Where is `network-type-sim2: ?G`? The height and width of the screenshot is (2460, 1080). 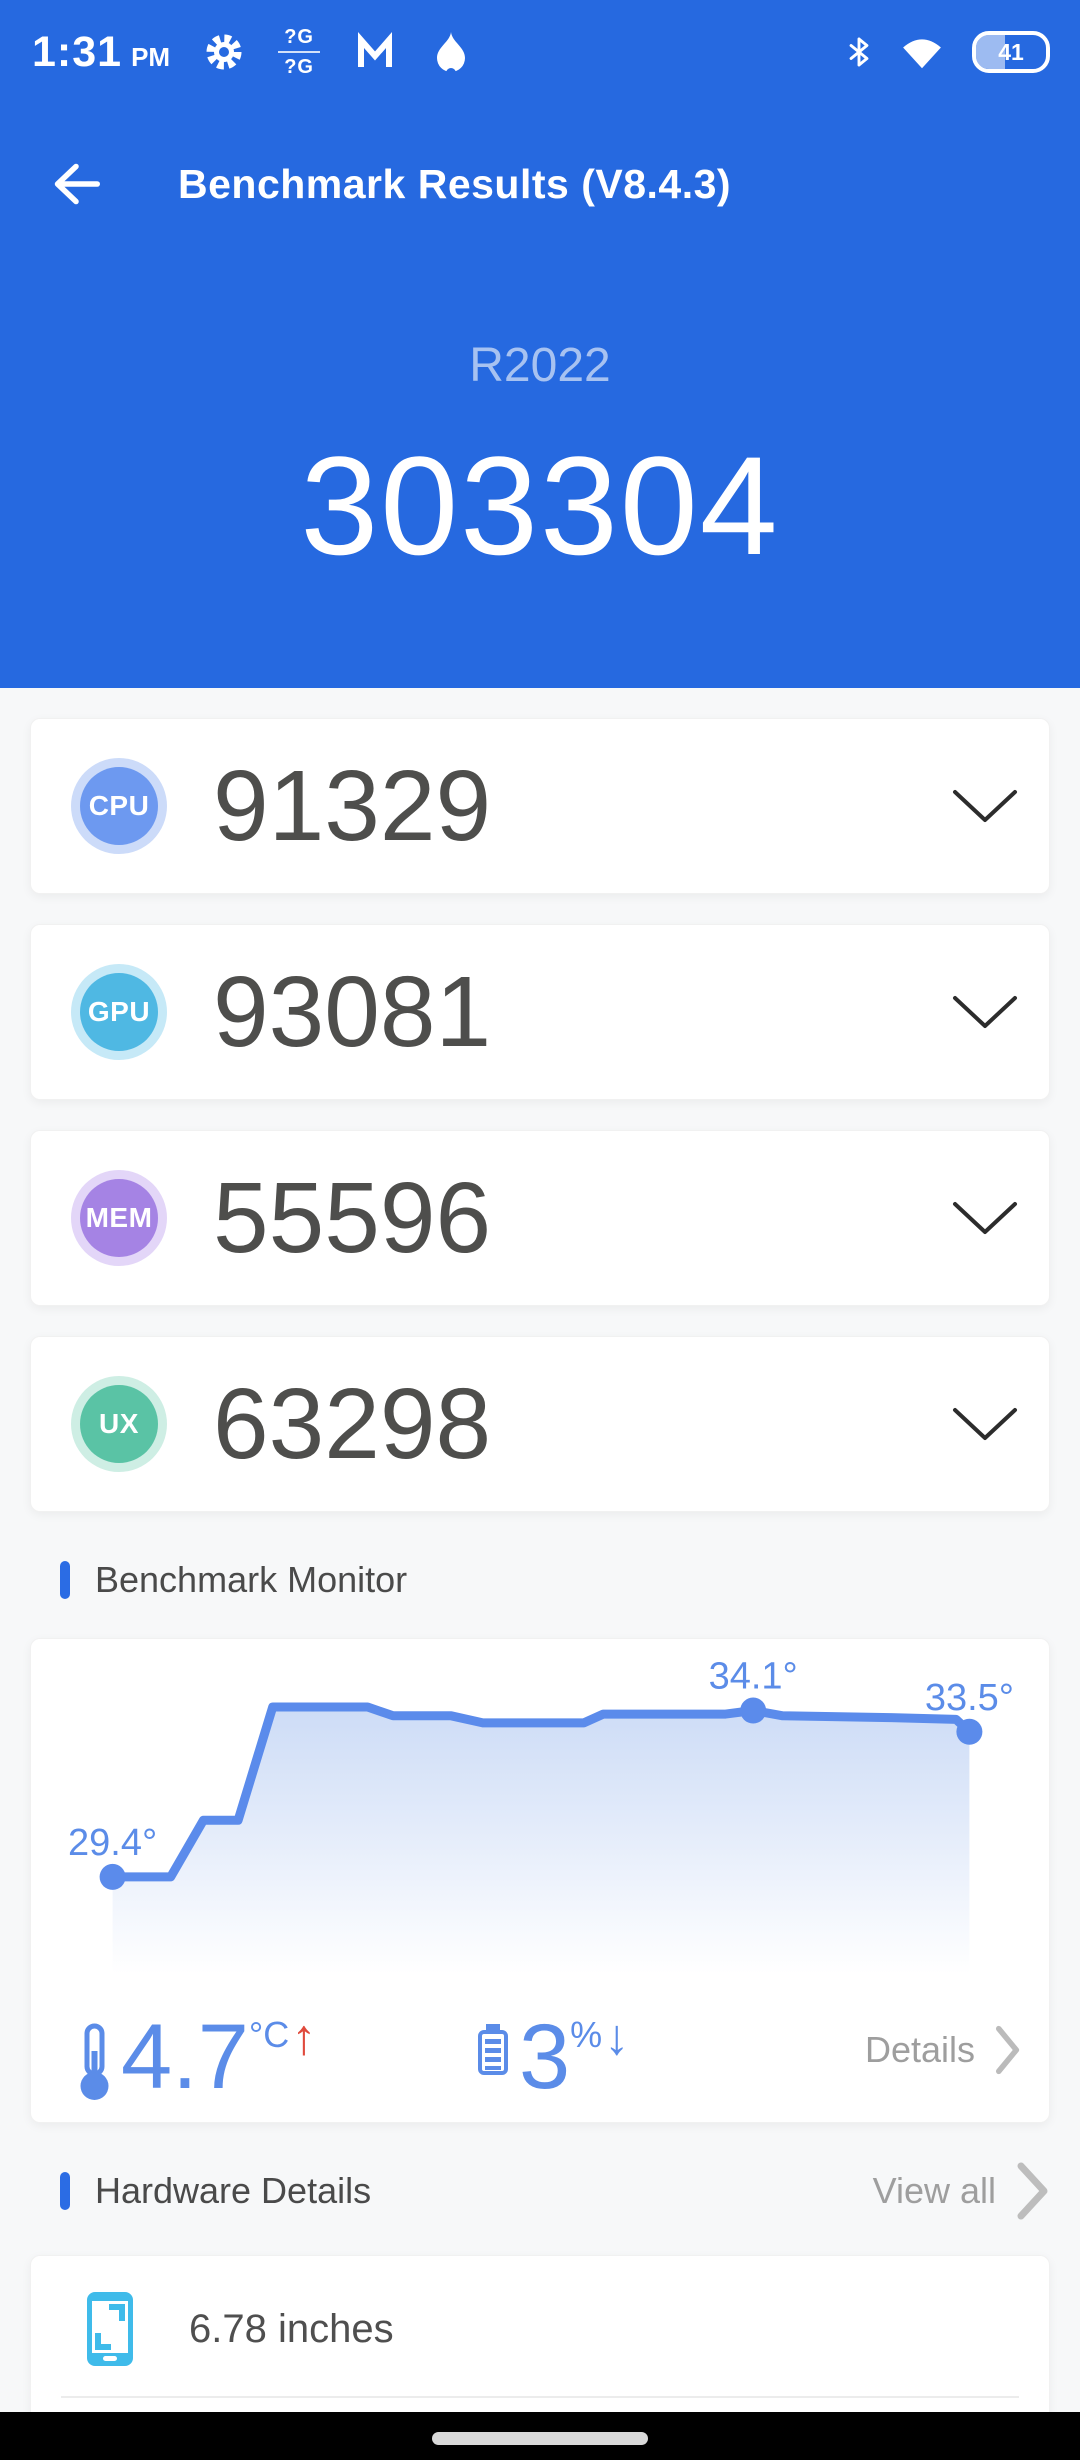 network-type-sim2: ?G is located at coordinates (299, 67).